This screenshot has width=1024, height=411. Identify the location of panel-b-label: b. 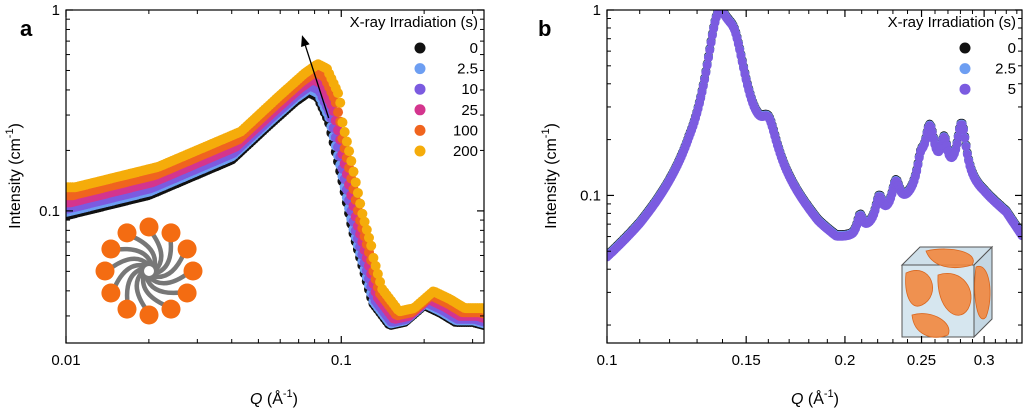
(544, 28).